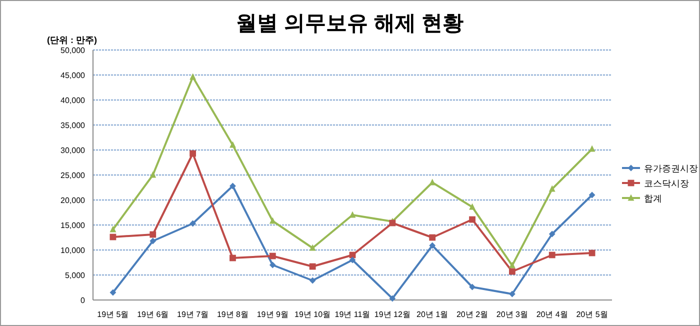 This screenshot has height=326, width=700. What do you see at coordinates (73, 225) in the screenshot?
I see `y-tick-label: 15,000` at bounding box center [73, 225].